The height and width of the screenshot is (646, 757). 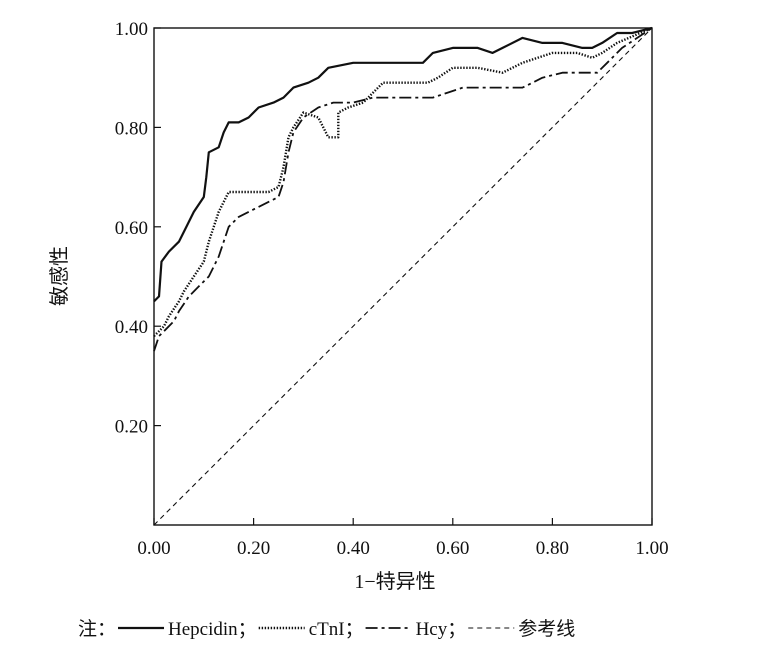 What do you see at coordinates (97, 629) in the screenshot?
I see `legend-prefix: 注：` at bounding box center [97, 629].